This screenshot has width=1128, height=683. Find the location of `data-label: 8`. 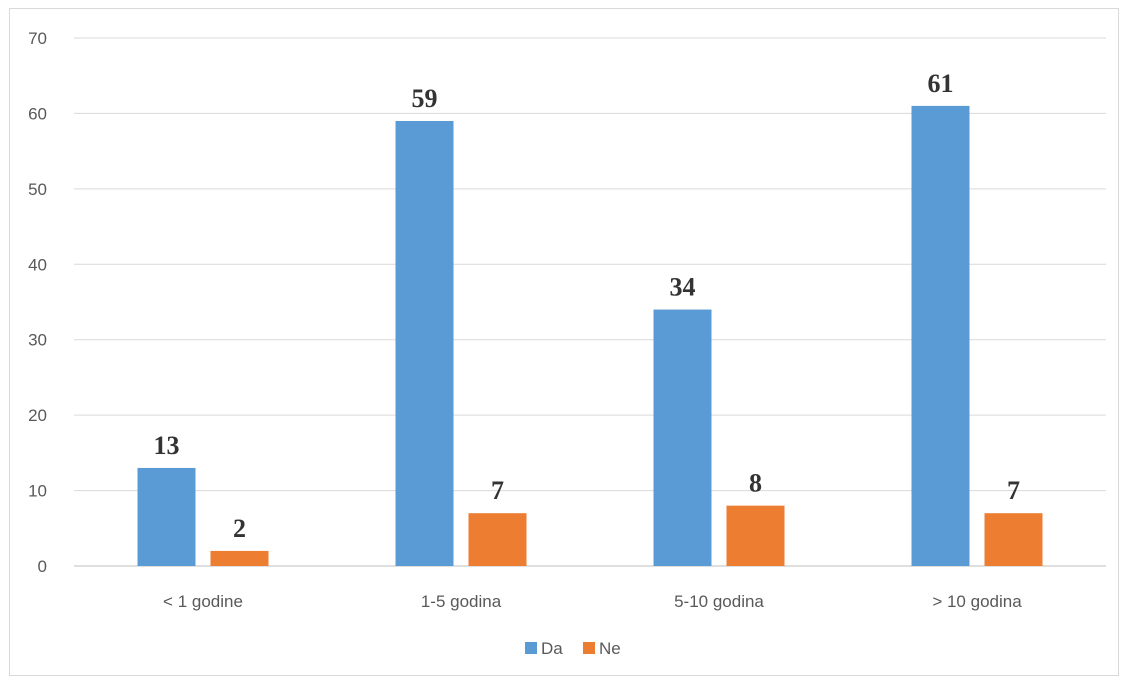

data-label: 8 is located at coordinates (755, 483).